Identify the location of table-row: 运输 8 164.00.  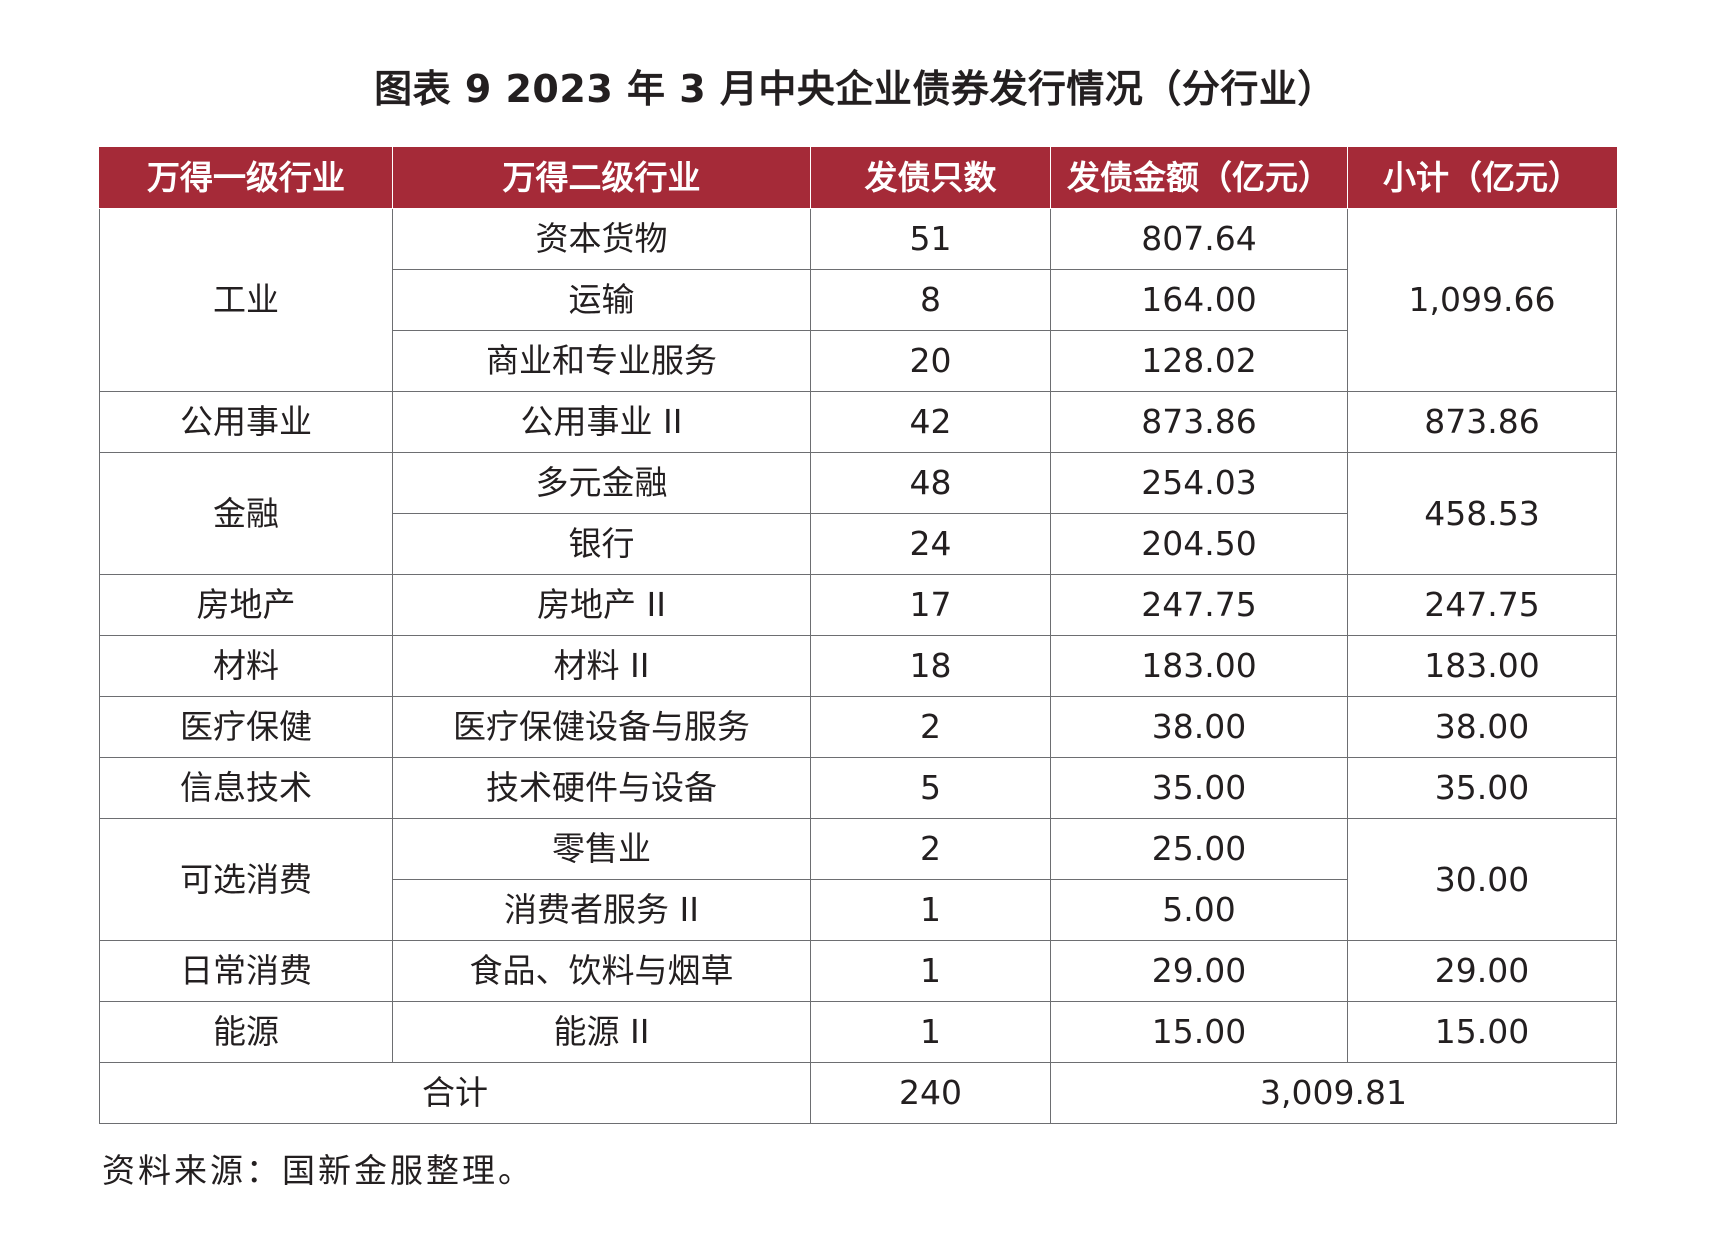
(858, 300).